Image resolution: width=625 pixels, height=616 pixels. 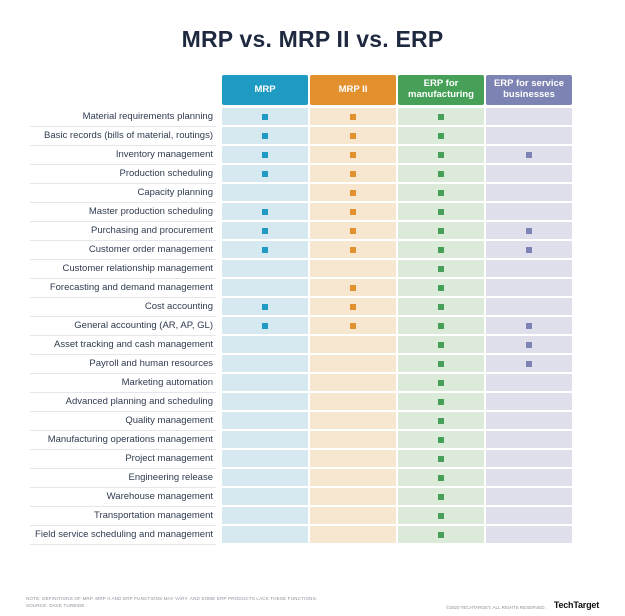 What do you see at coordinates (123, 288) in the screenshot?
I see `row-label: Forecasting and demand management` at bounding box center [123, 288].